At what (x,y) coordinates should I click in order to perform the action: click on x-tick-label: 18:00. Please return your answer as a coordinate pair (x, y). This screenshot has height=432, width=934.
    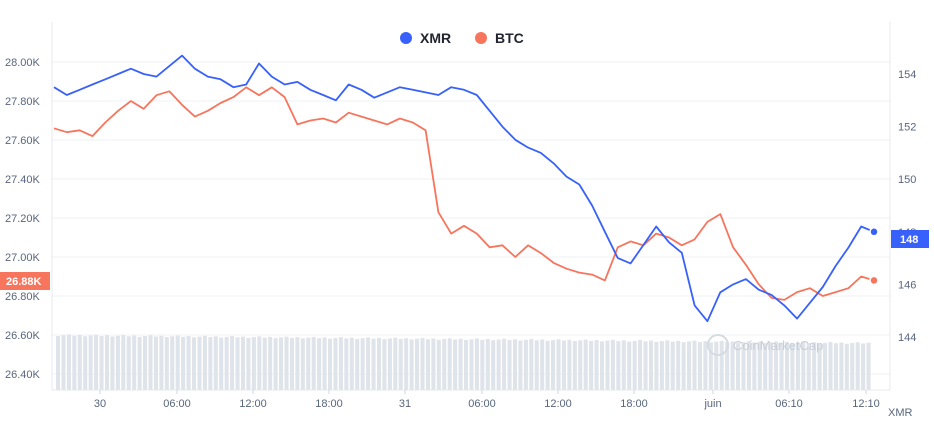
    Looking at the image, I should click on (634, 404).